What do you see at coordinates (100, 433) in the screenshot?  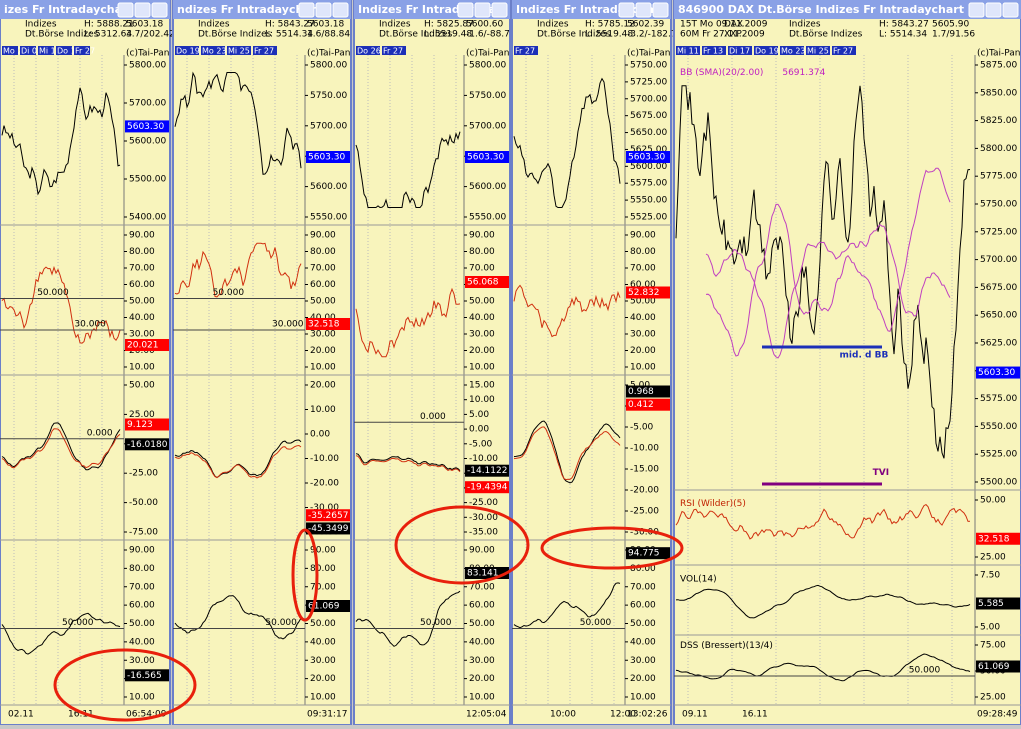 I see `pane-note: 0.000` at bounding box center [100, 433].